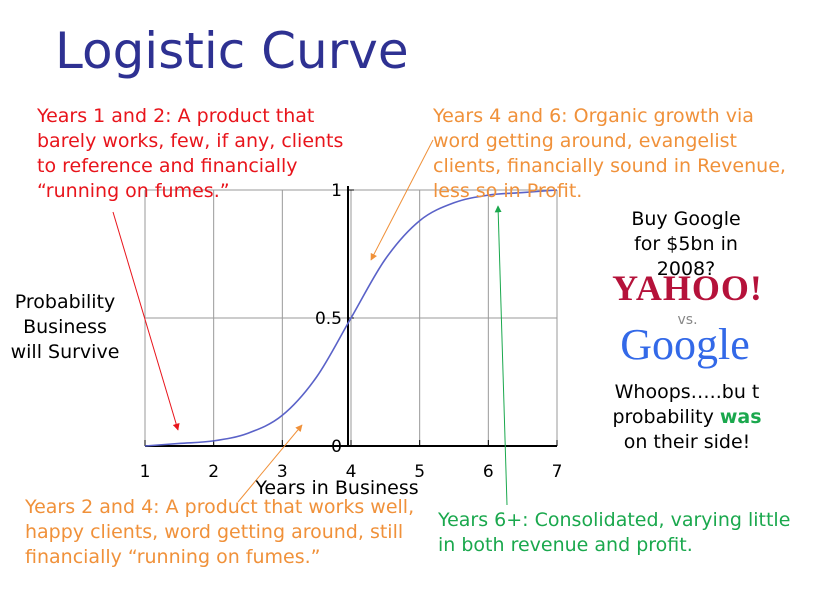 This screenshot has height=599, width=834. Describe the element at coordinates (336, 447) in the screenshot. I see `y-tick-label: 0` at that location.